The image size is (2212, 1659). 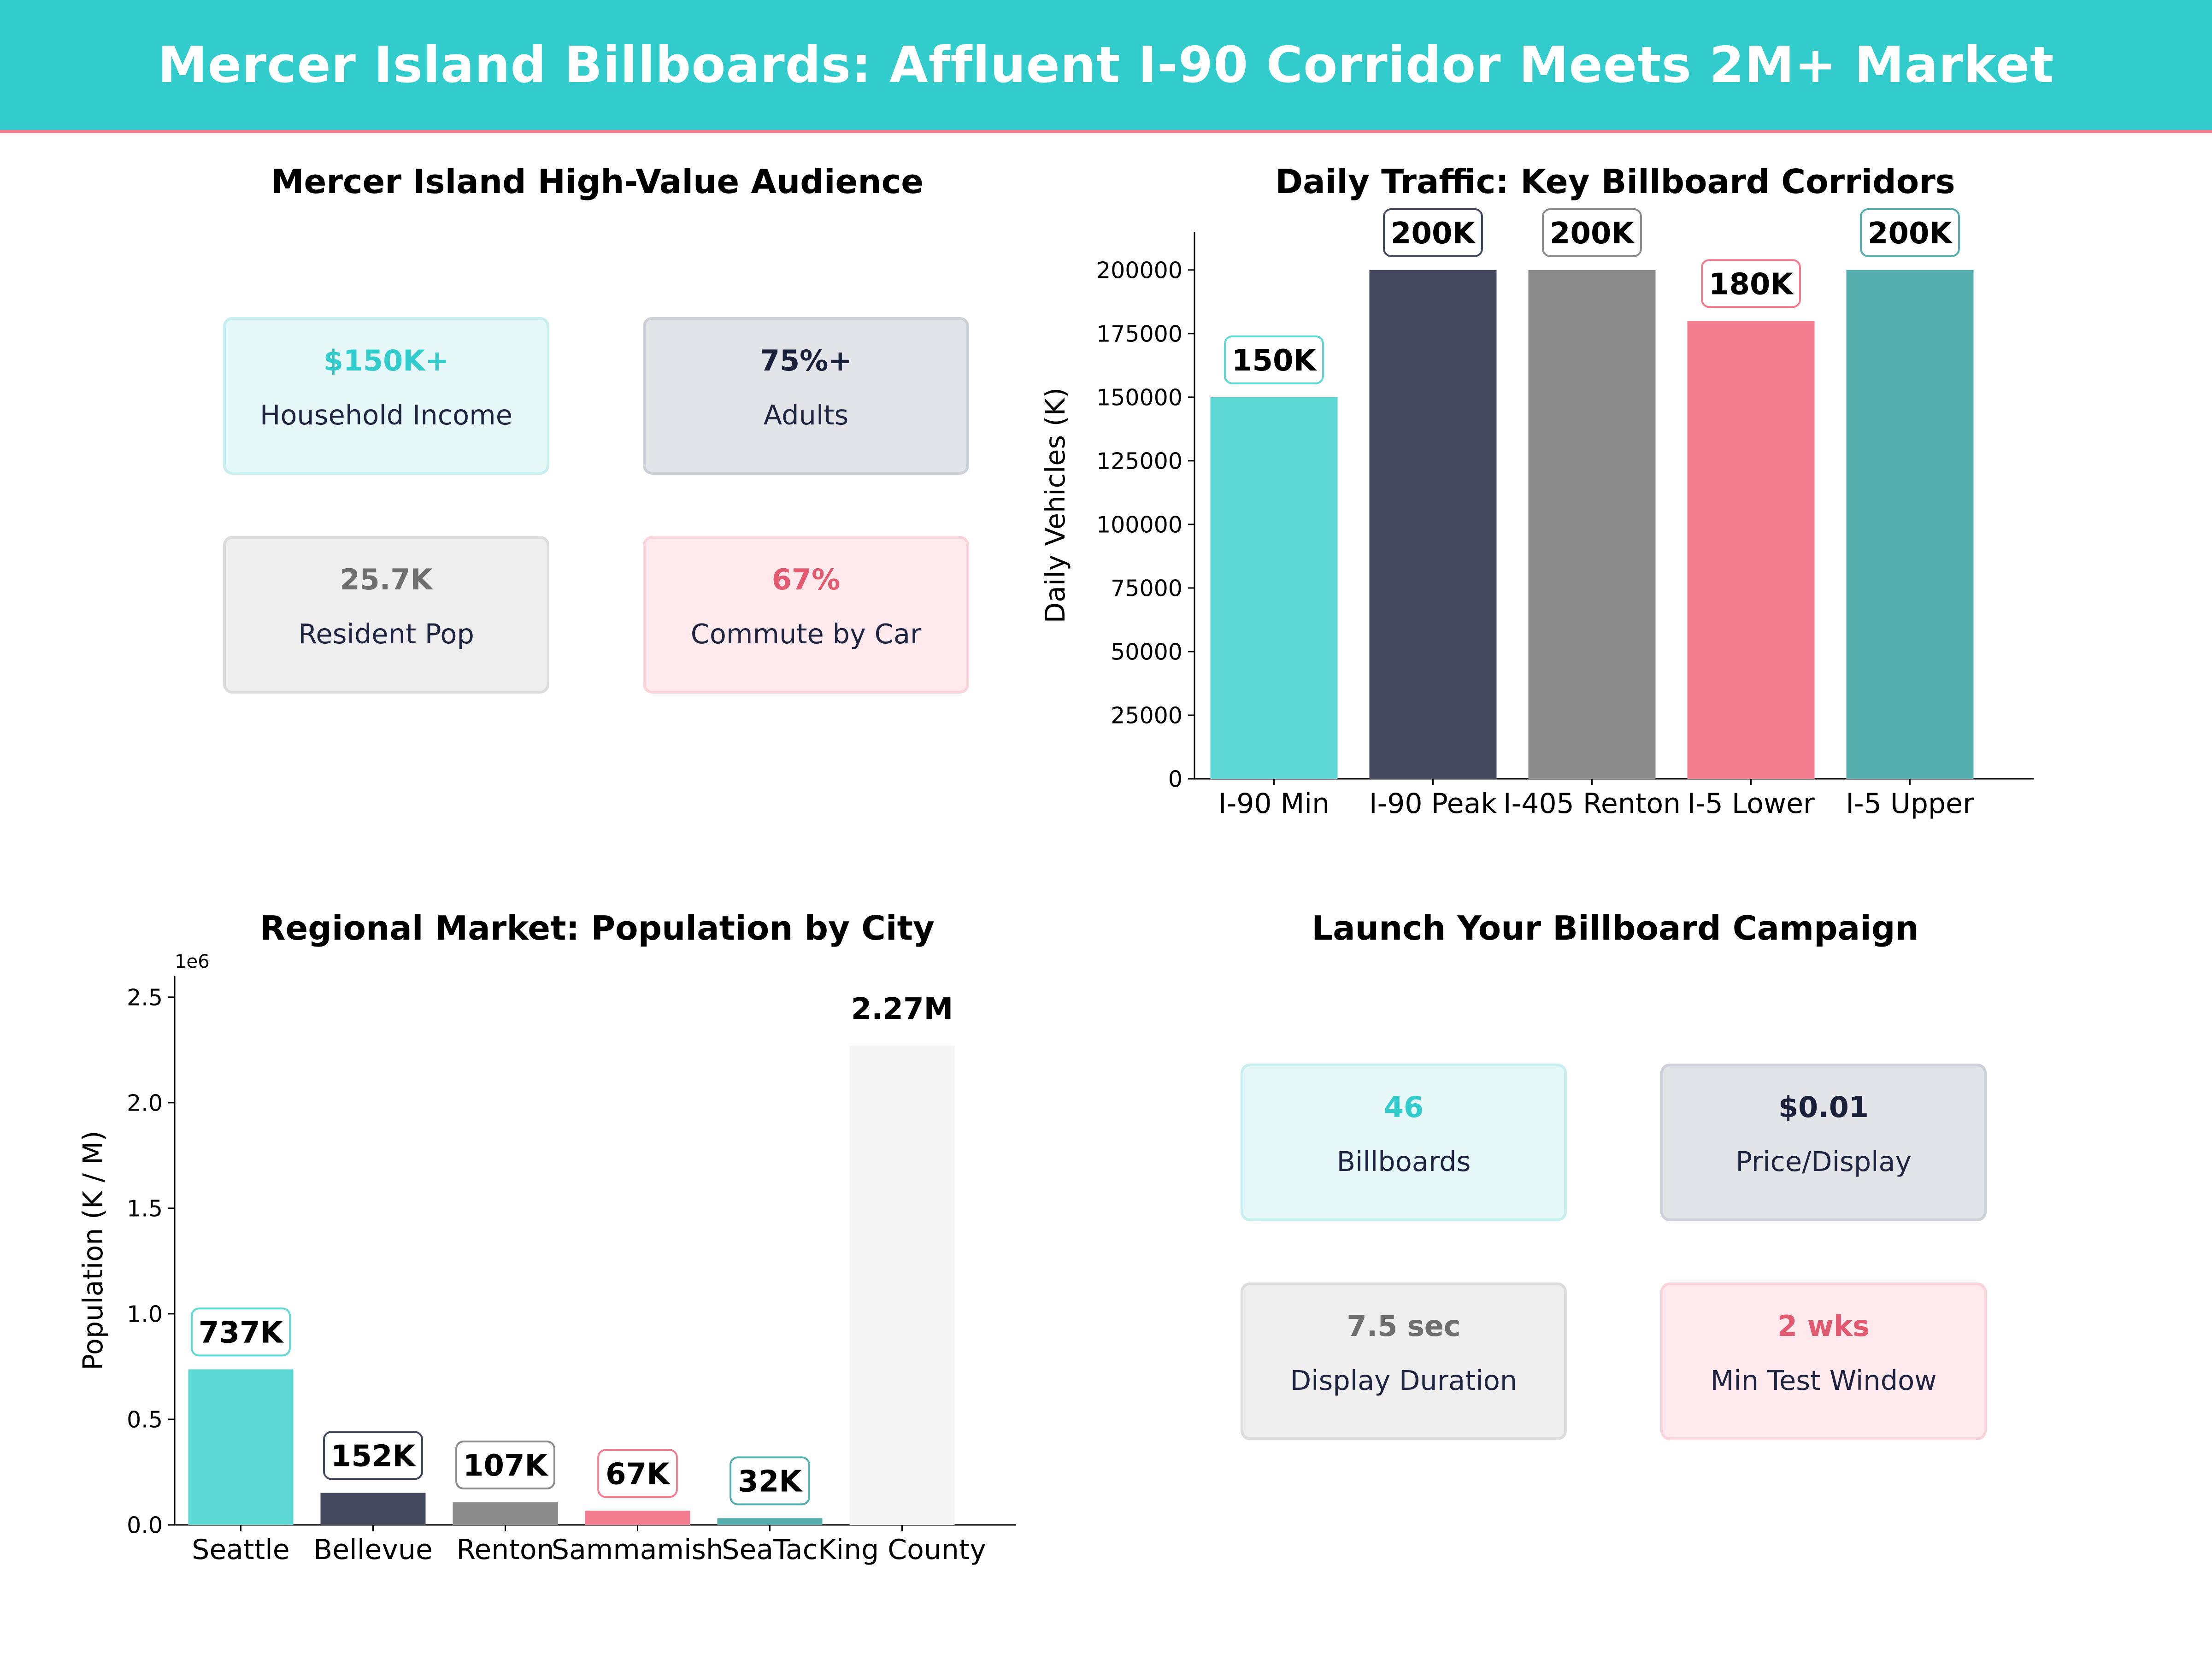 I want to click on x-tick-label: I-405 Renton, so click(x=1592, y=804).